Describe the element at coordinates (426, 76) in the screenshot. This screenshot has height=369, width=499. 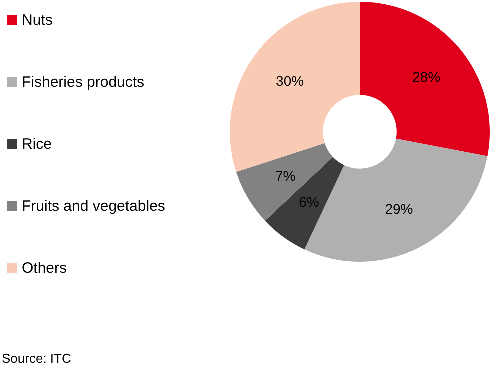
I see `data-label: 28%` at that location.